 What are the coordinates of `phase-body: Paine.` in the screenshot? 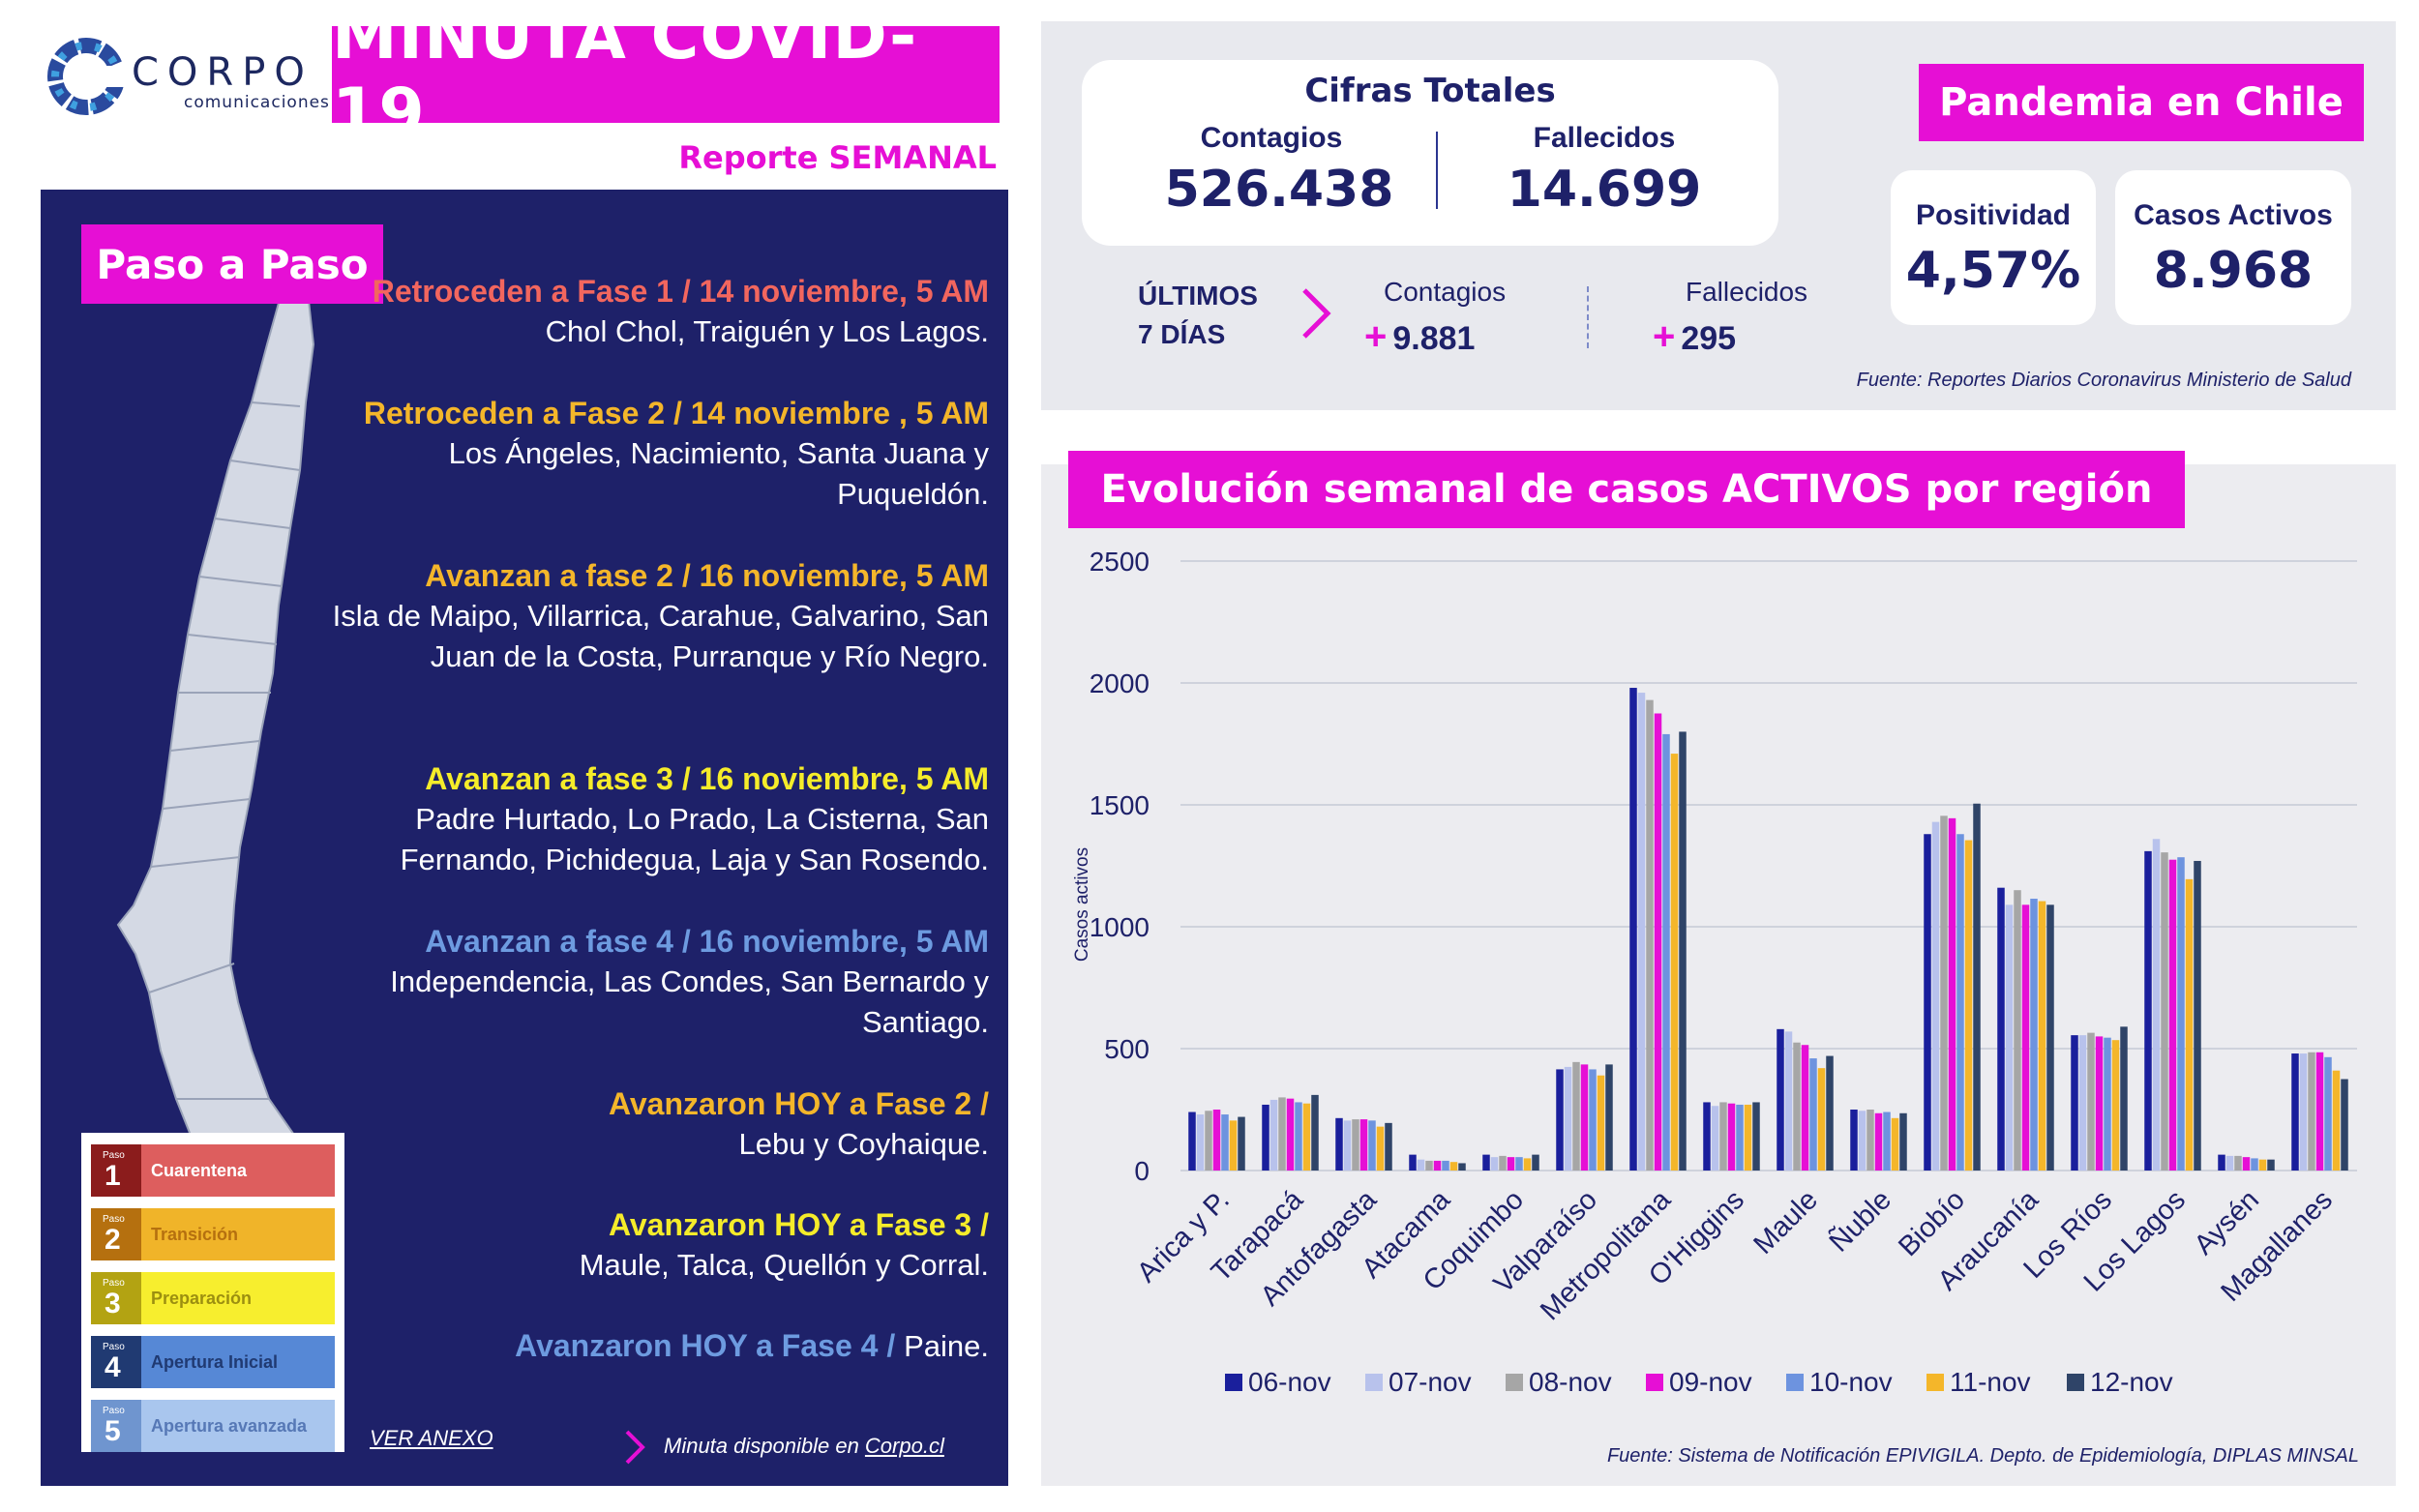 It's located at (947, 1346).